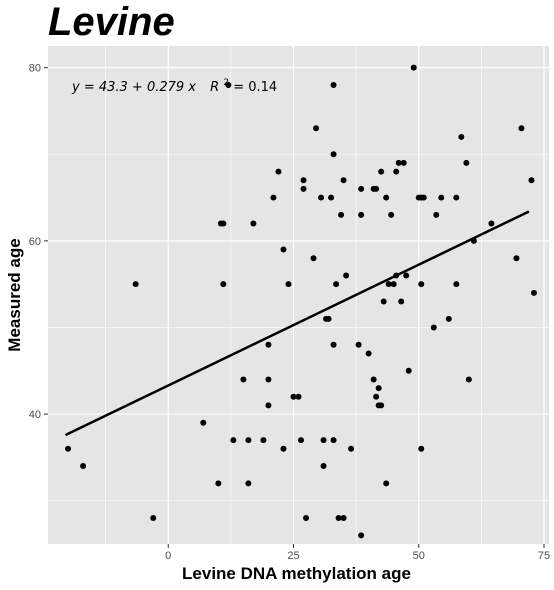 Image resolution: width=554 pixels, height=590 pixels. I want to click on y-tick-label: 80, so click(35, 69).